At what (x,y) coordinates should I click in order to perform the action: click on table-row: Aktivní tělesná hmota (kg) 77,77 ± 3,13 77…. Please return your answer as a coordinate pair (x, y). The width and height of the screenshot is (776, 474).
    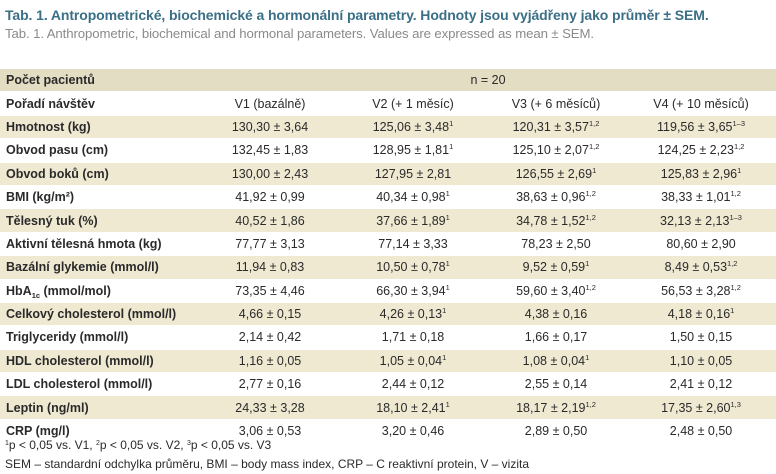
    Looking at the image, I should click on (388, 243).